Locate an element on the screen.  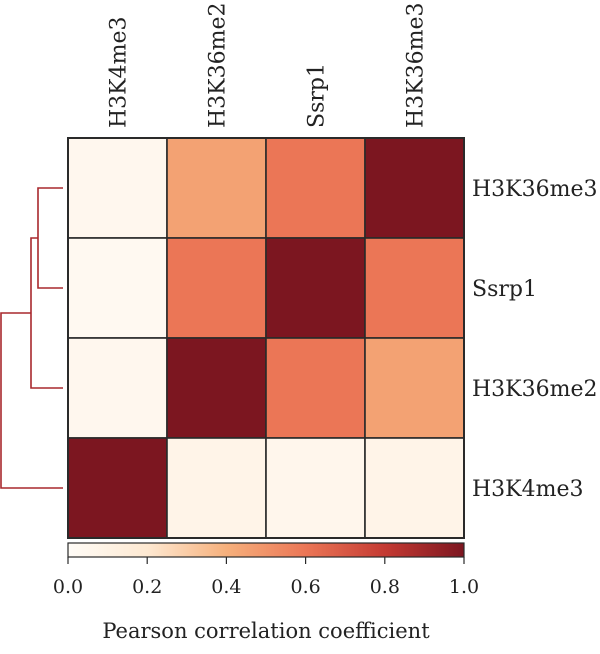
colorbar-ticks: 0.0 0.2 0.4 0.6 0.8 1.0 is located at coordinates (266, 577).